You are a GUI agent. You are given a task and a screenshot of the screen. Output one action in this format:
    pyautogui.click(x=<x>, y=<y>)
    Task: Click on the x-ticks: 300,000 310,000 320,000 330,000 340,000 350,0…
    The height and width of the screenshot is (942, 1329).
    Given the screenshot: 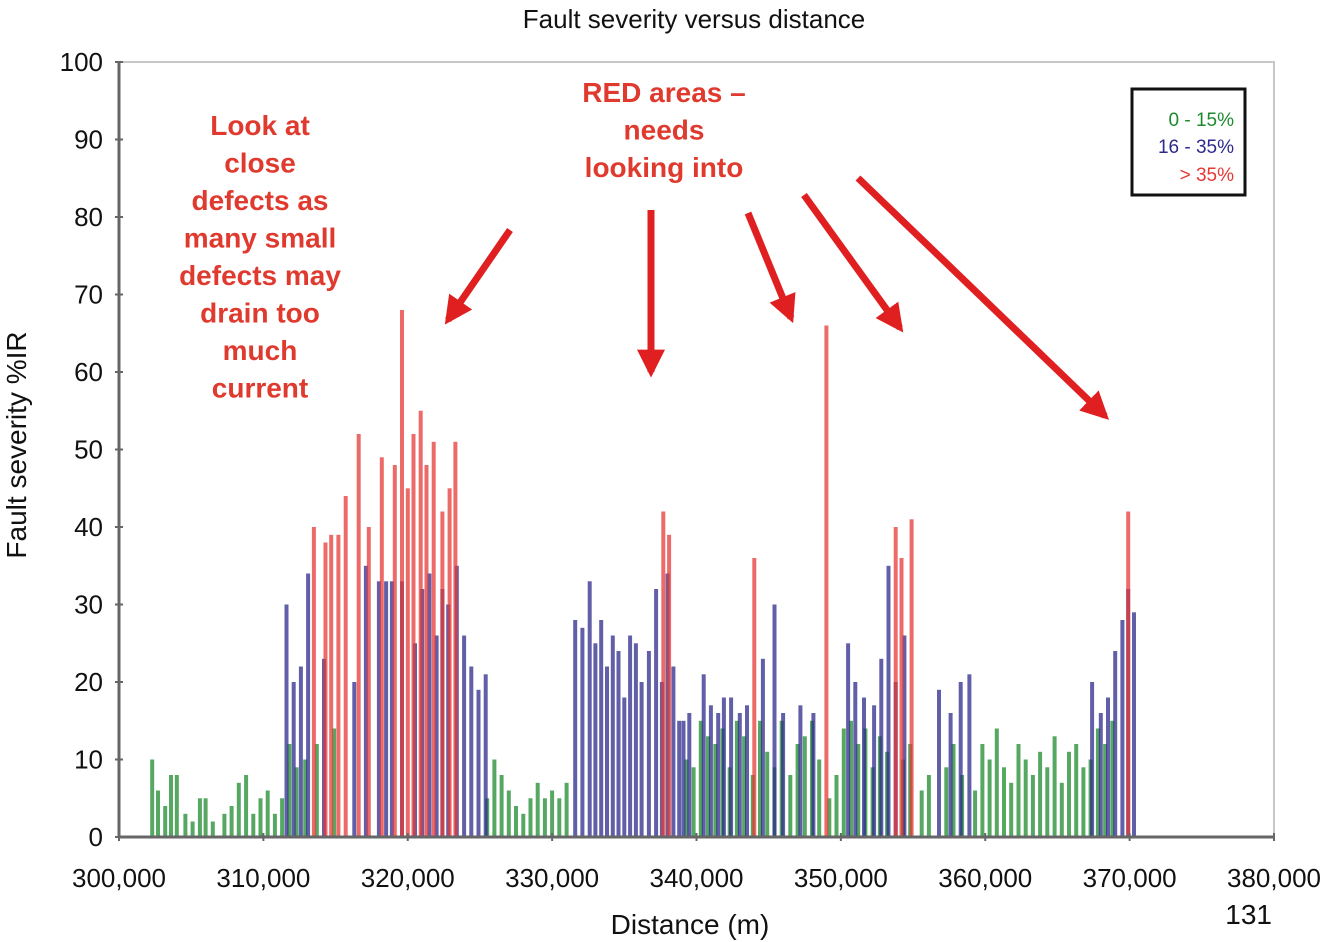 What is the action you would take?
    pyautogui.click(x=696, y=863)
    